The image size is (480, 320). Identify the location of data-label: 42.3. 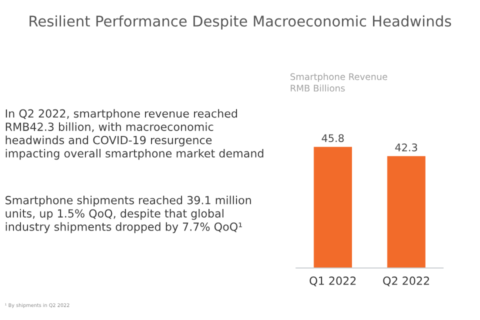
(406, 147).